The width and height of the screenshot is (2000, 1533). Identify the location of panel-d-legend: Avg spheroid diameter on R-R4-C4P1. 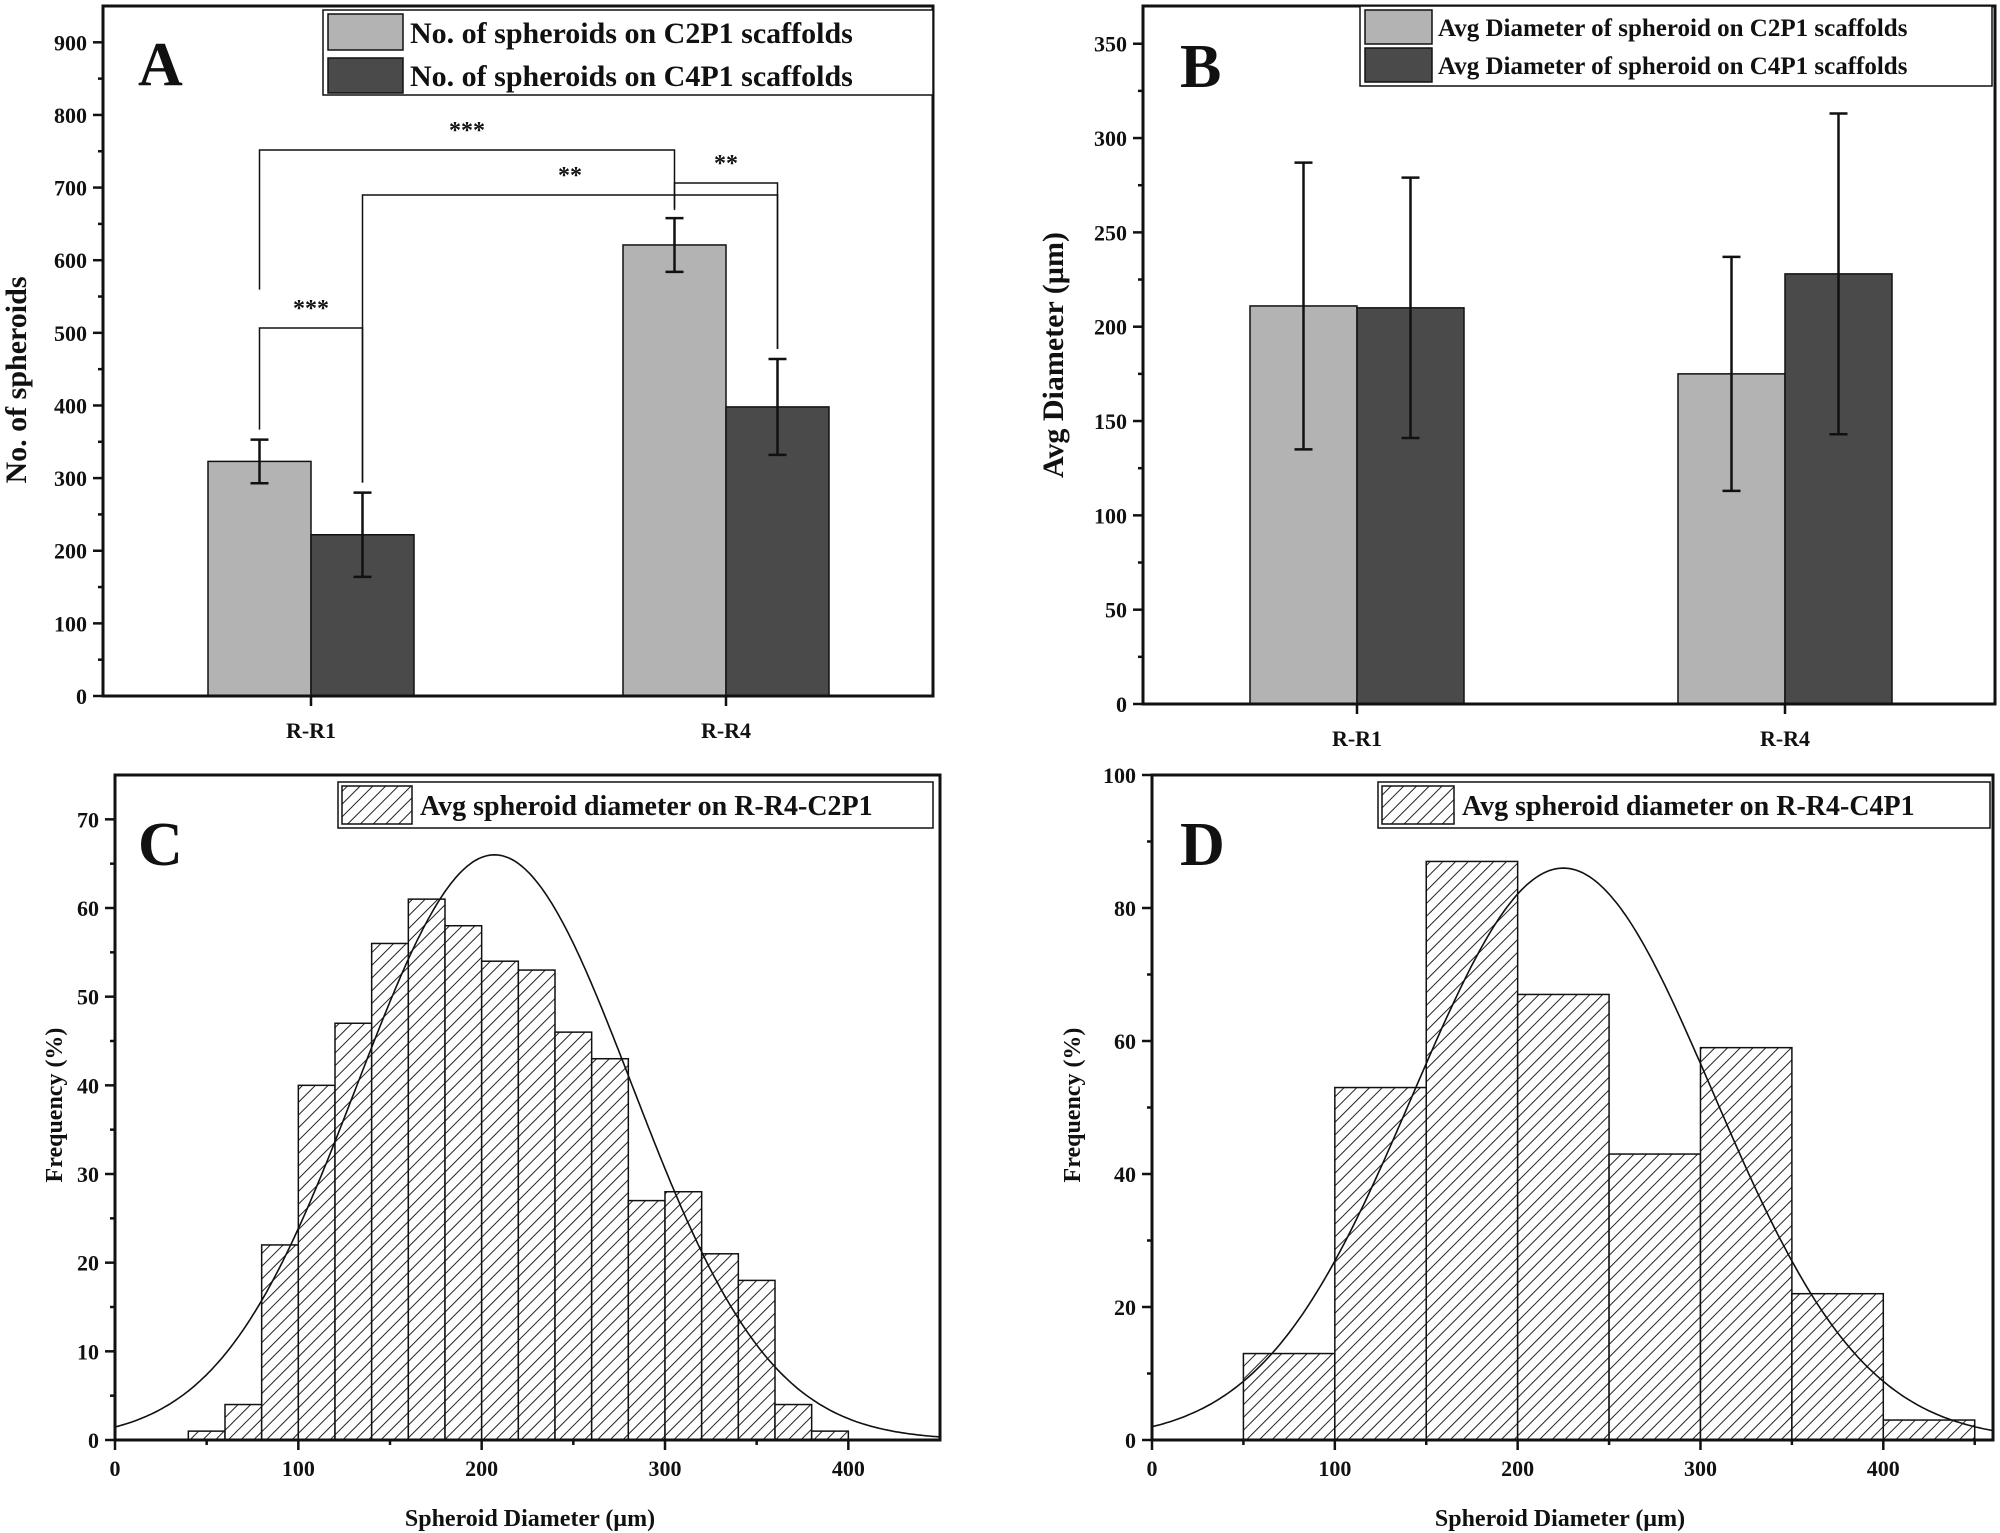
(1684, 805).